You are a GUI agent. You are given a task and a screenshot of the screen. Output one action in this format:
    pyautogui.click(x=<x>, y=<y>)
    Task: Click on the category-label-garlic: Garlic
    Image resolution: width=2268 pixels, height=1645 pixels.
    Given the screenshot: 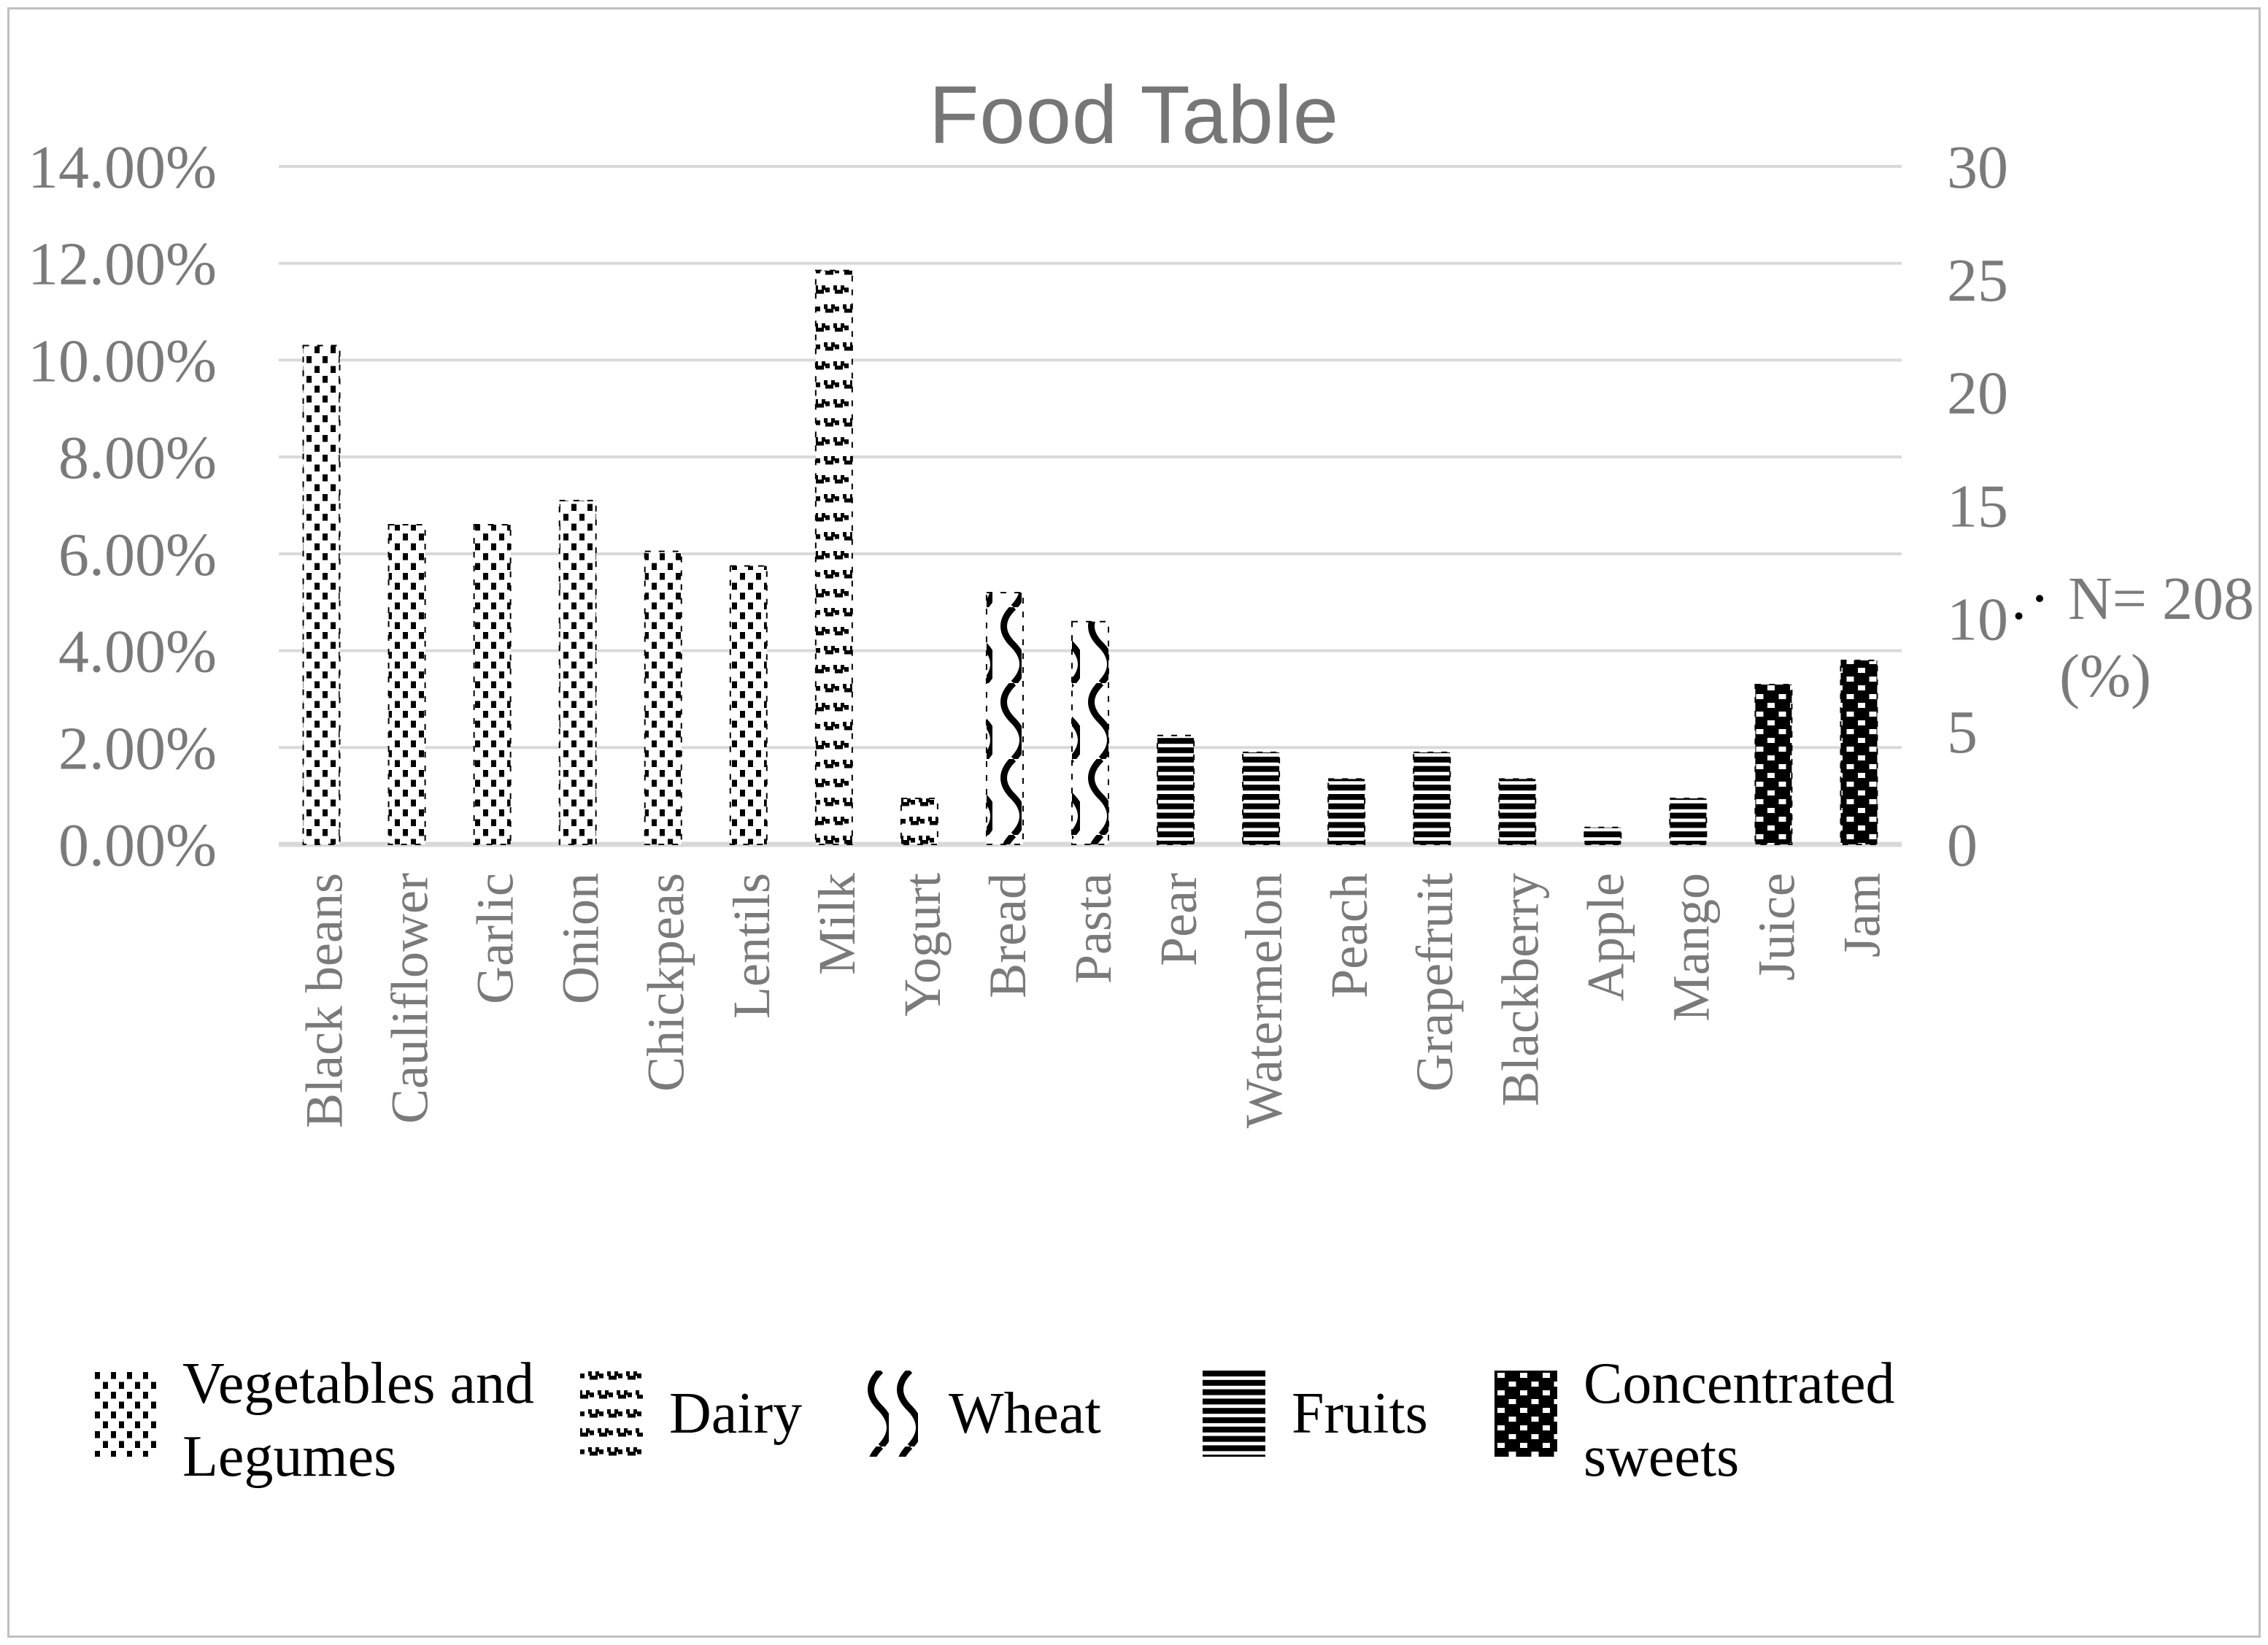 What is the action you would take?
    pyautogui.click(x=496, y=938)
    